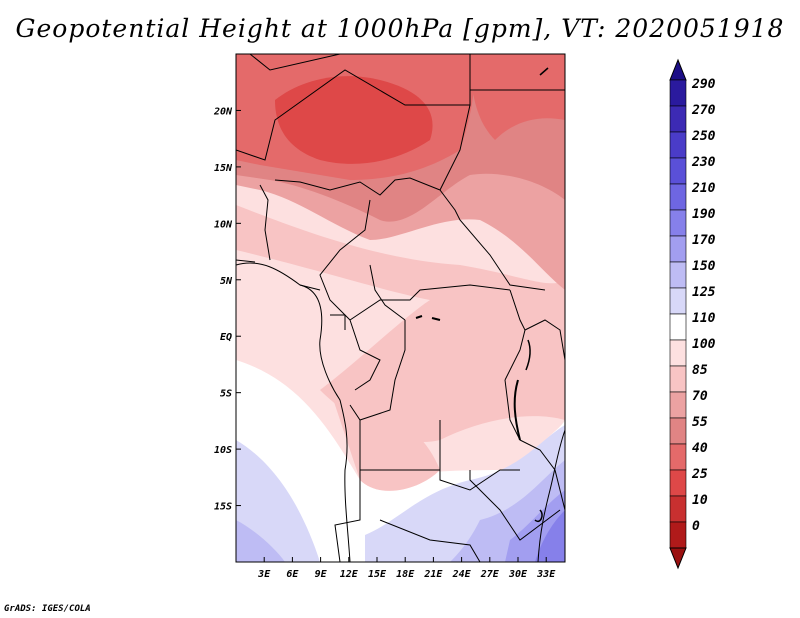  What do you see at coordinates (226, 281) in the screenshot?
I see `lat-tick-label: 5N` at bounding box center [226, 281].